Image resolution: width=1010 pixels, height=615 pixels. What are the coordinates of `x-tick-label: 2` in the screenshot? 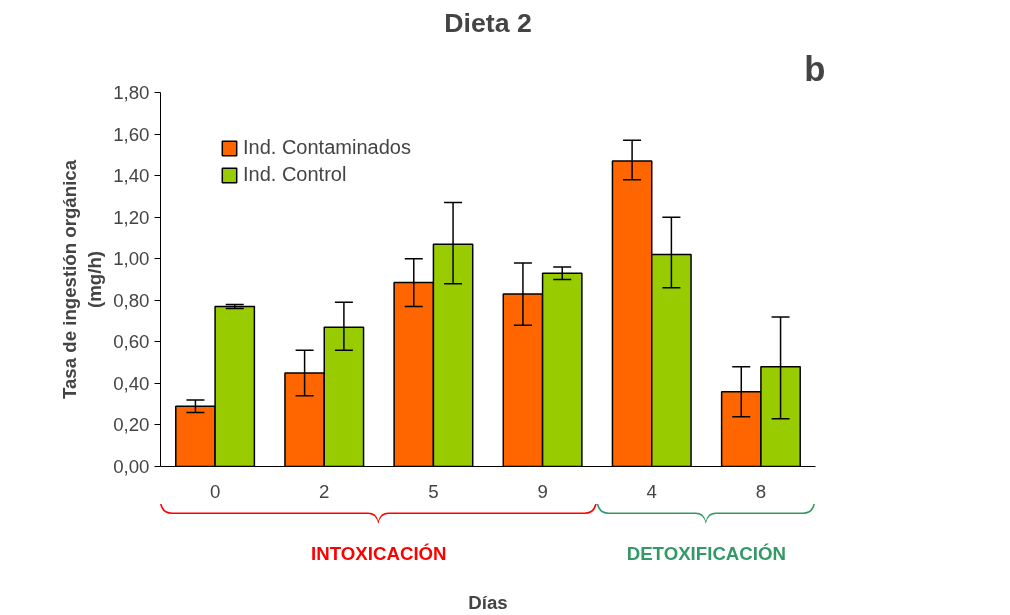 It's located at (324, 491).